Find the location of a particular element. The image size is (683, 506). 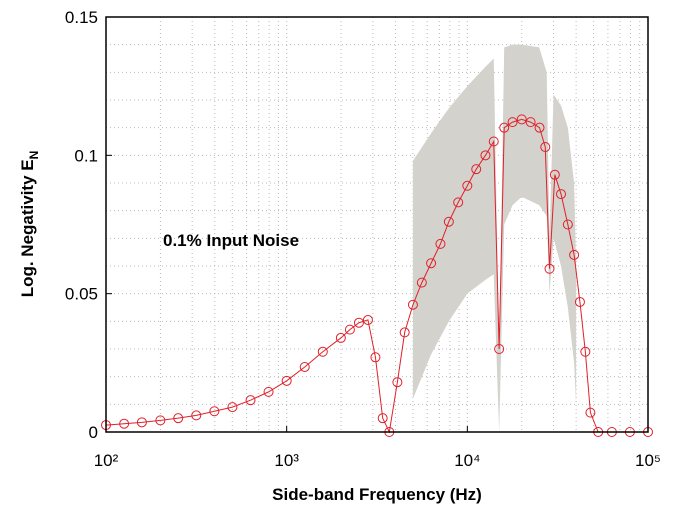

y-tick-label: 0.15 is located at coordinates (81, 17).